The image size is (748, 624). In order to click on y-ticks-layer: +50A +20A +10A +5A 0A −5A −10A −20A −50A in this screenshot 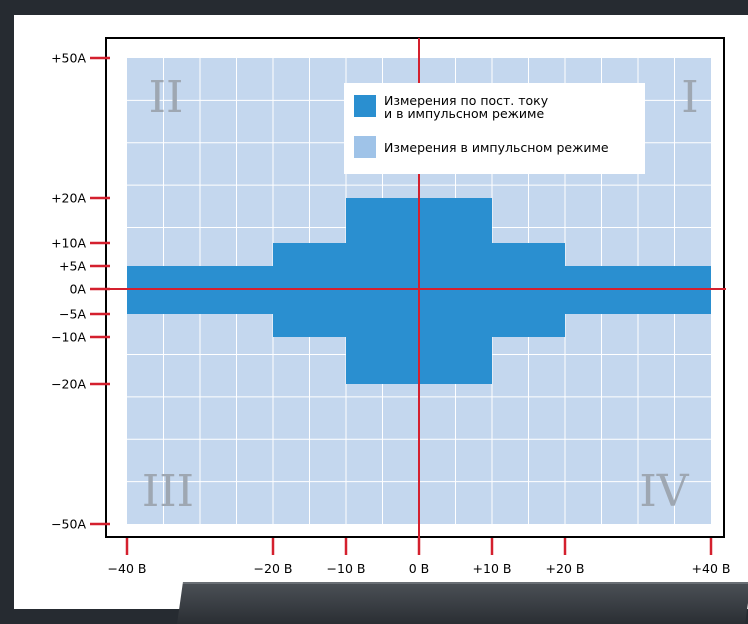, I will do `click(80, 291)`.